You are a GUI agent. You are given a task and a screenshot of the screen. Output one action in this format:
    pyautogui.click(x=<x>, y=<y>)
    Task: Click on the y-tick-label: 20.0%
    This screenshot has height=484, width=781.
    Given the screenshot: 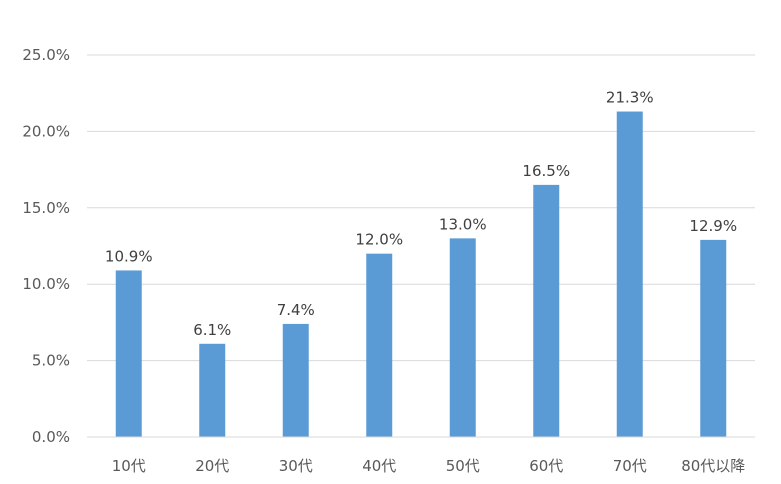 What is the action you would take?
    pyautogui.click(x=46, y=131)
    